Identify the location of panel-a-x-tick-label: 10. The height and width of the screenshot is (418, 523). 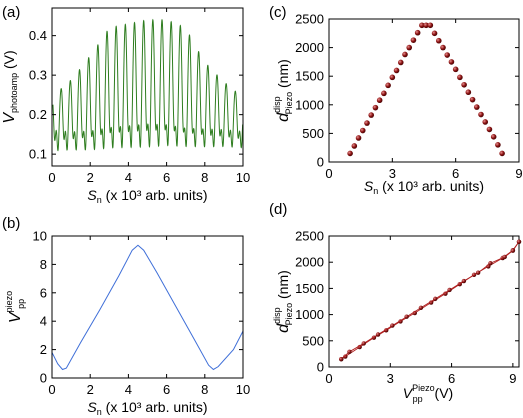
(243, 177).